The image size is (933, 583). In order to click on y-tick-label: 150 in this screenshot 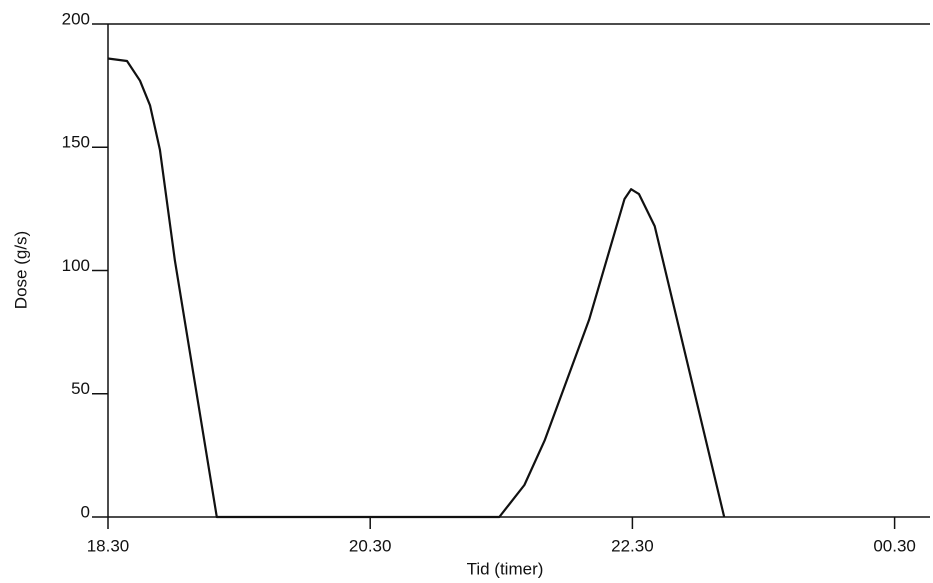, I will do `click(76, 142)`.